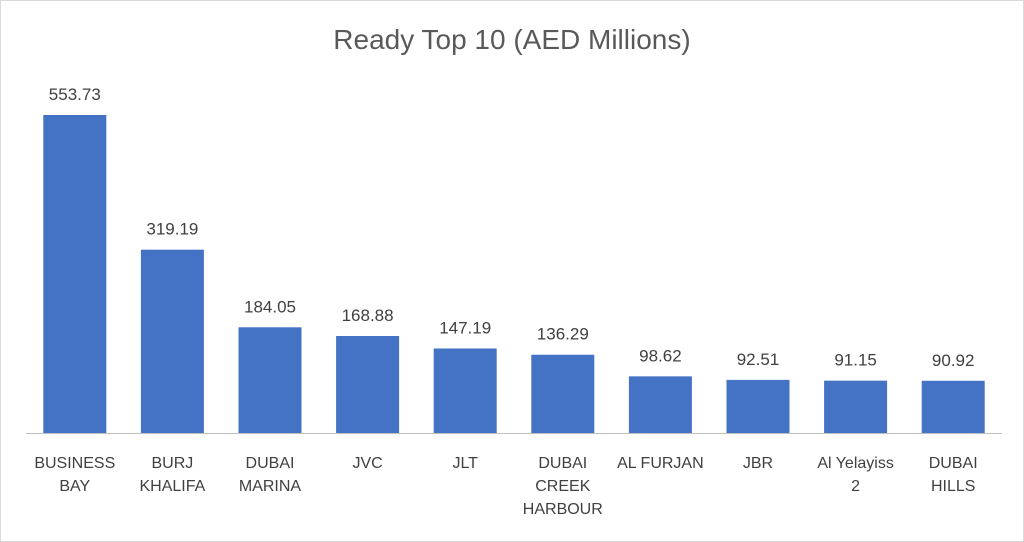 The height and width of the screenshot is (542, 1024). I want to click on category-label: JVC, so click(367, 463).